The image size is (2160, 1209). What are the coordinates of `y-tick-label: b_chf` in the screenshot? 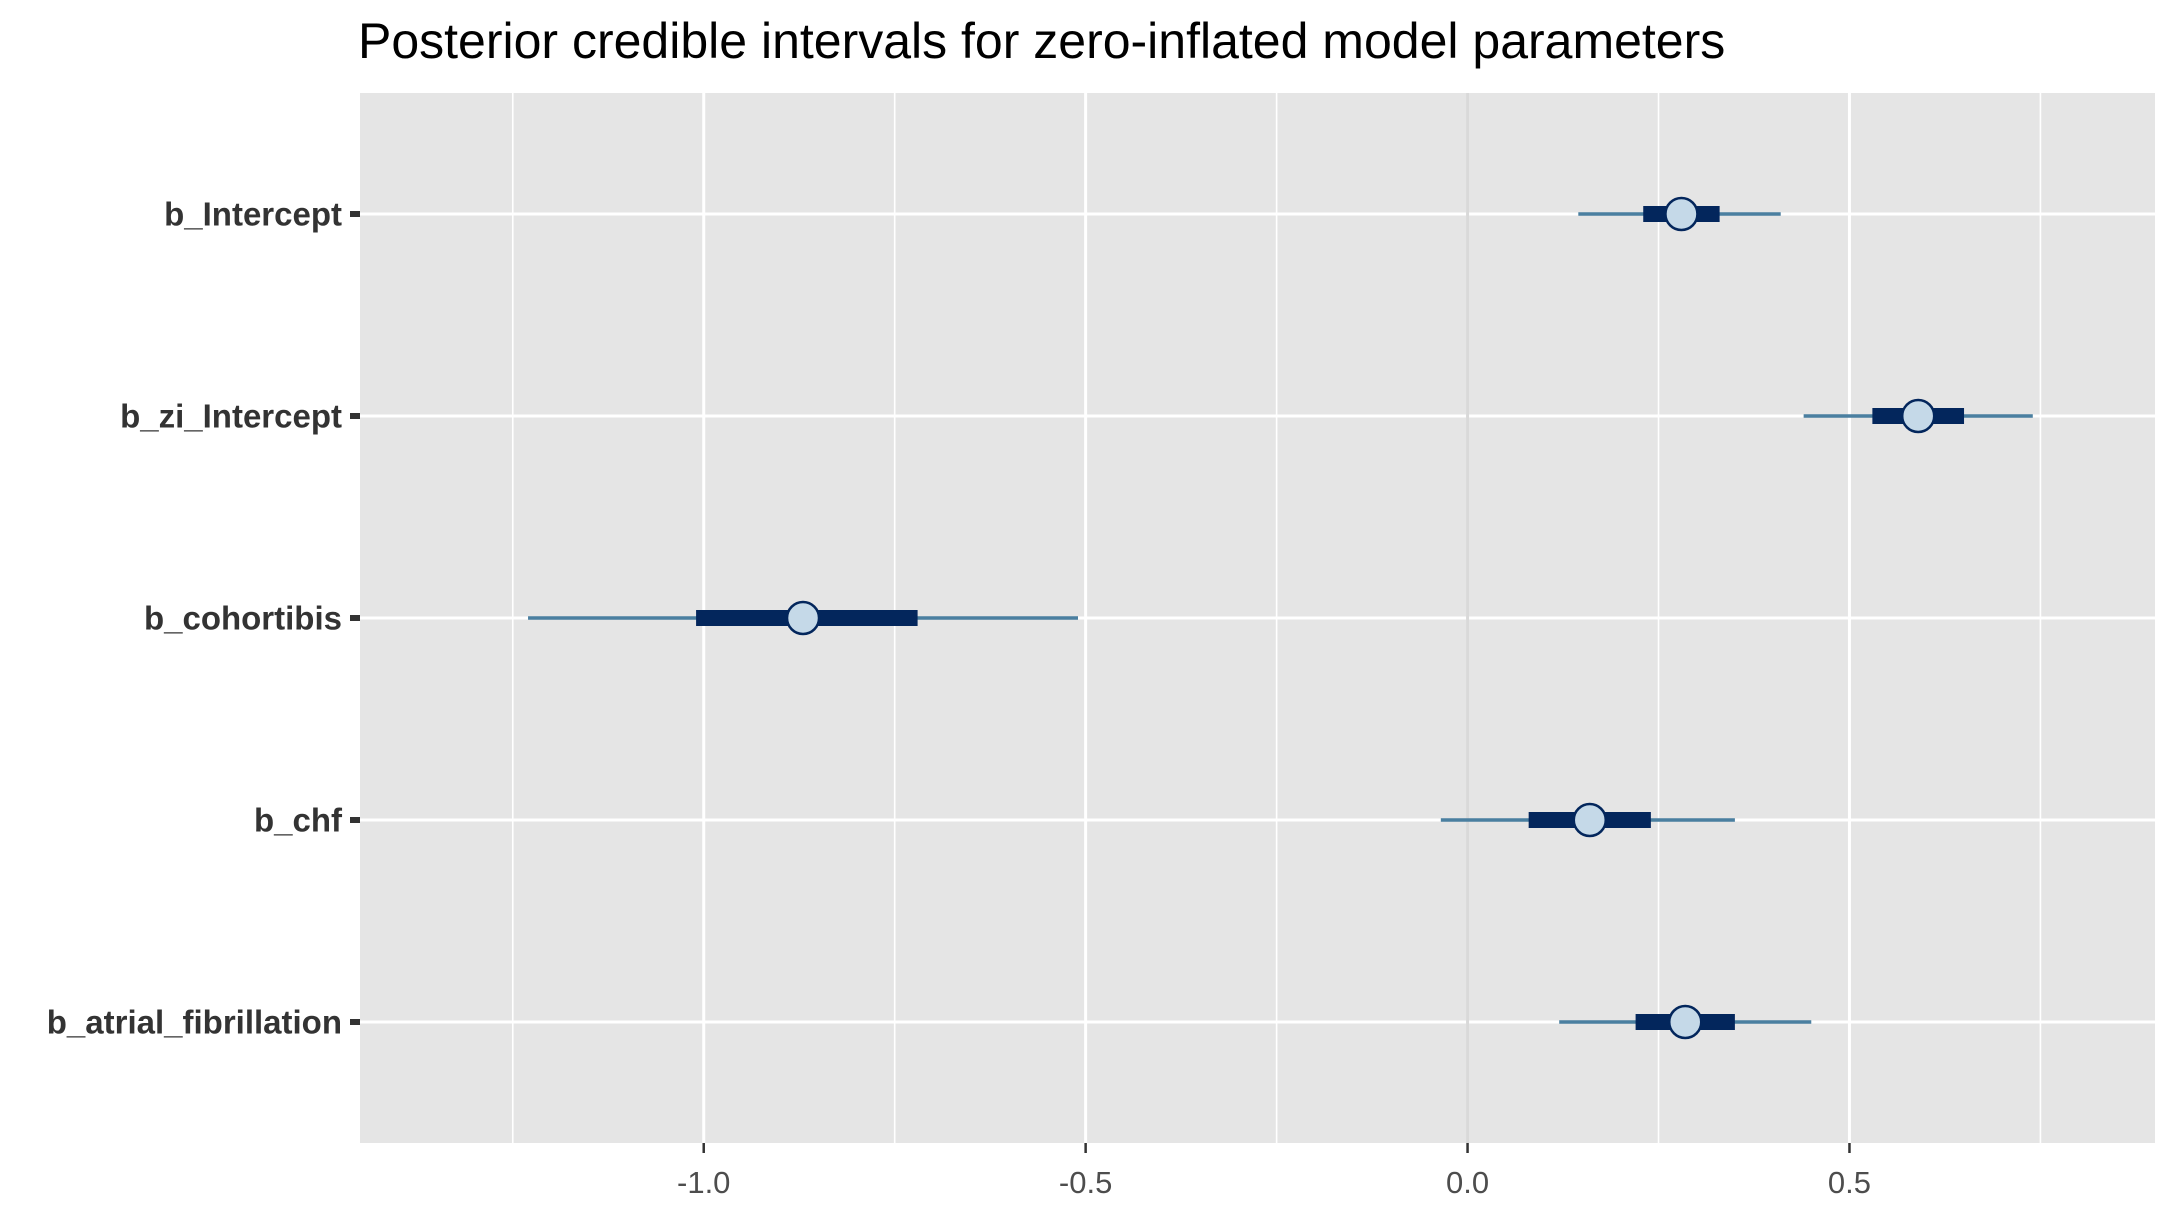 It's located at (298, 820).